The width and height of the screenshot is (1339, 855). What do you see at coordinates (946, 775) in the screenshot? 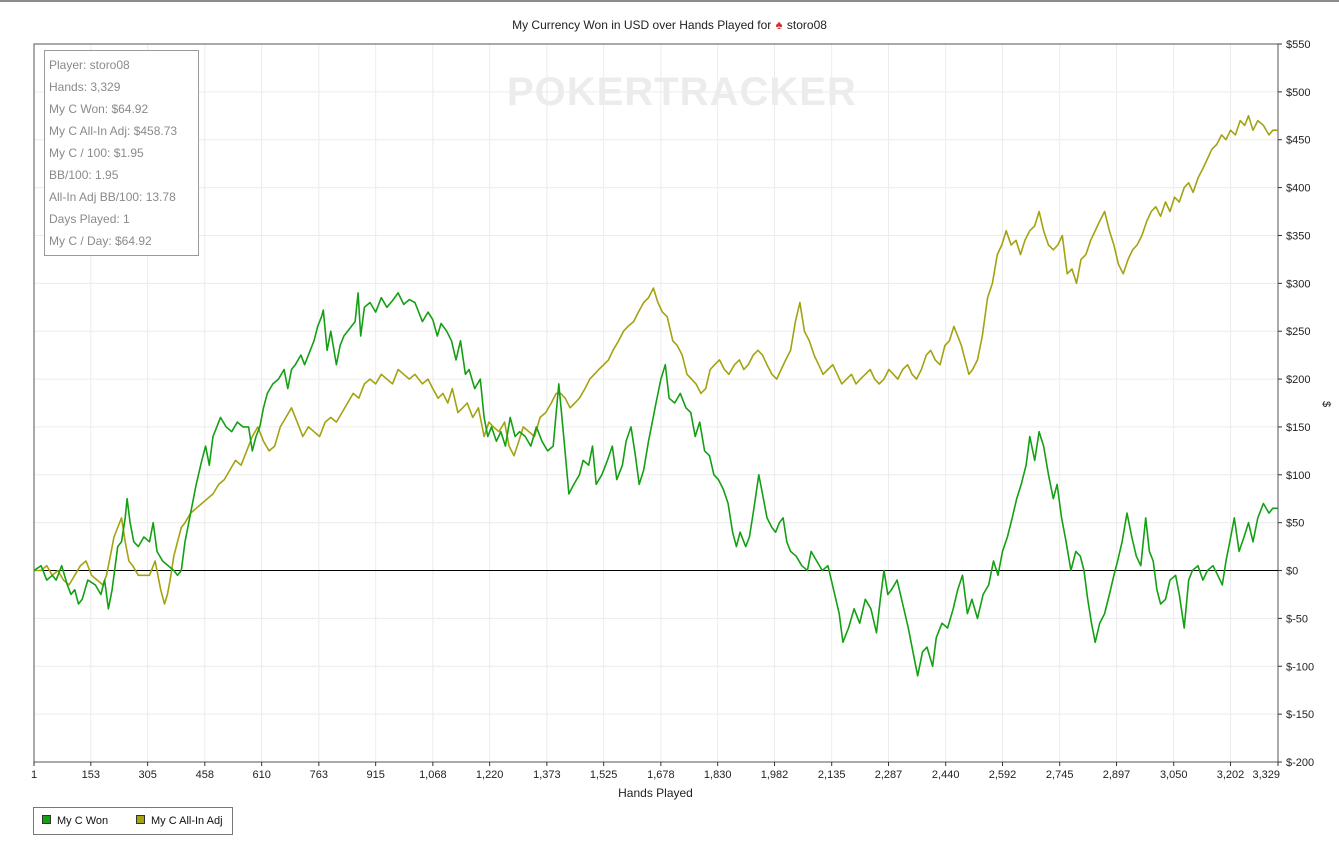
I see `x-tick-label: 2,440` at bounding box center [946, 775].